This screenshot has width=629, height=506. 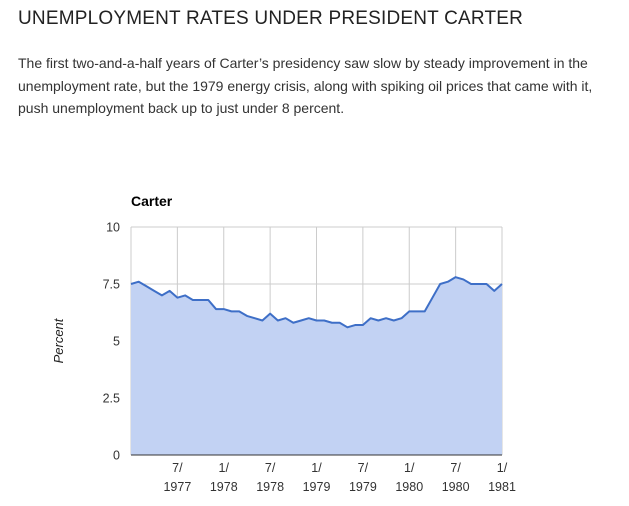 What do you see at coordinates (316, 302) in the screenshot?
I see `series-line` at bounding box center [316, 302].